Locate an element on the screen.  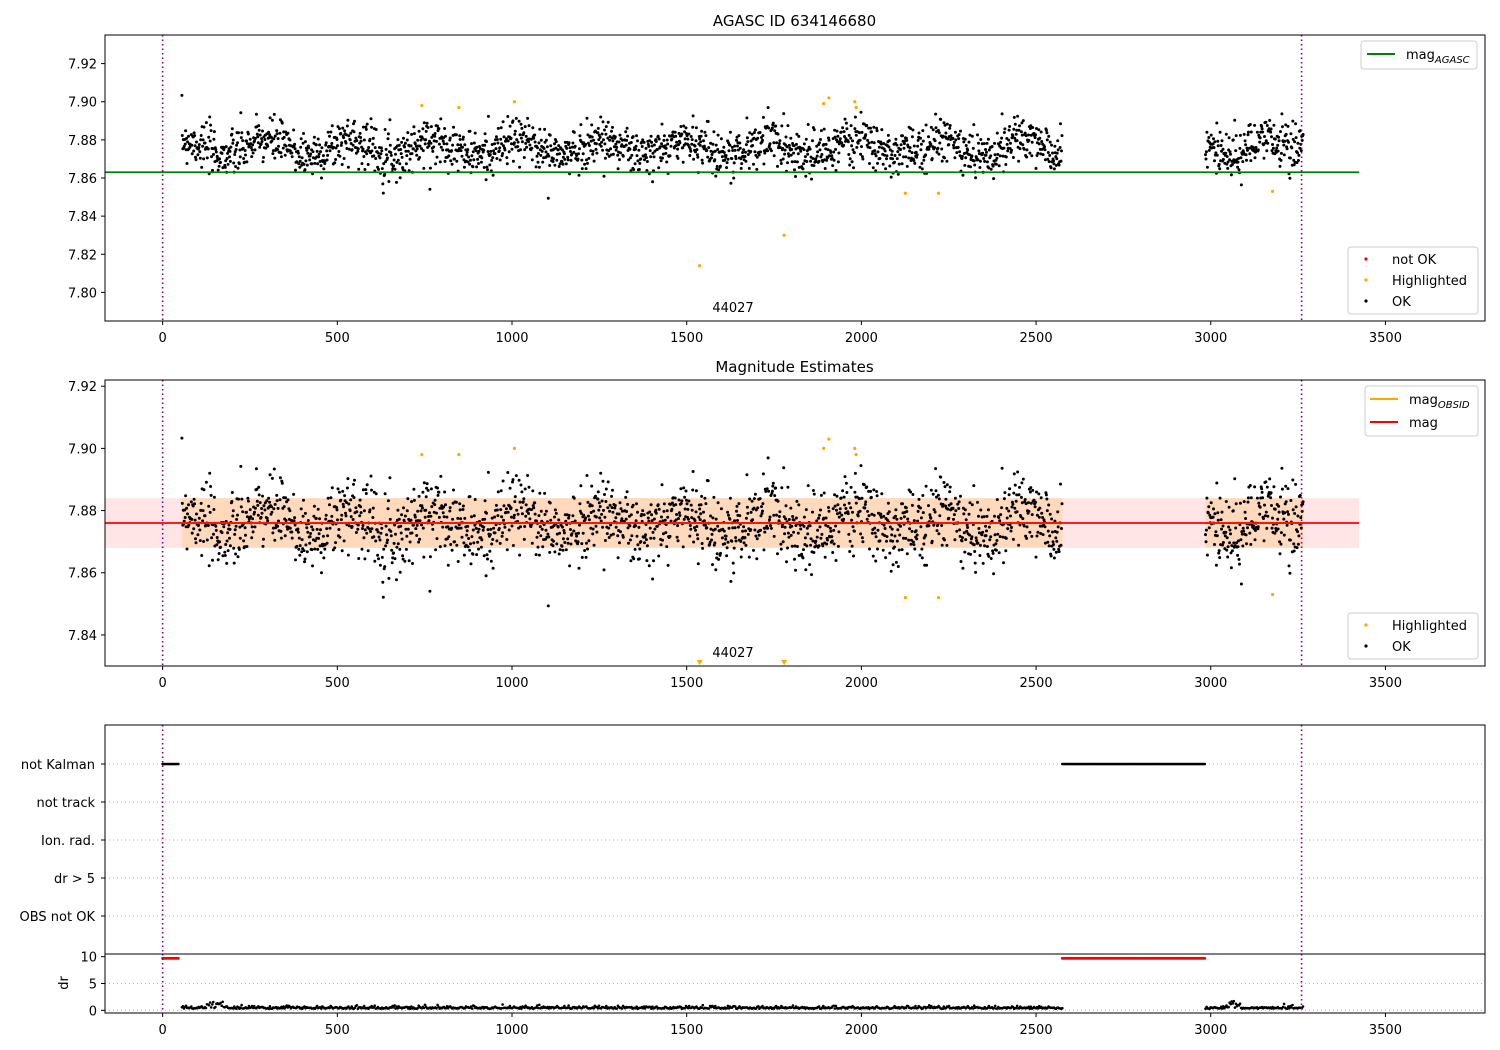
flag-category-label: Ion. rad. is located at coordinates (68, 841).